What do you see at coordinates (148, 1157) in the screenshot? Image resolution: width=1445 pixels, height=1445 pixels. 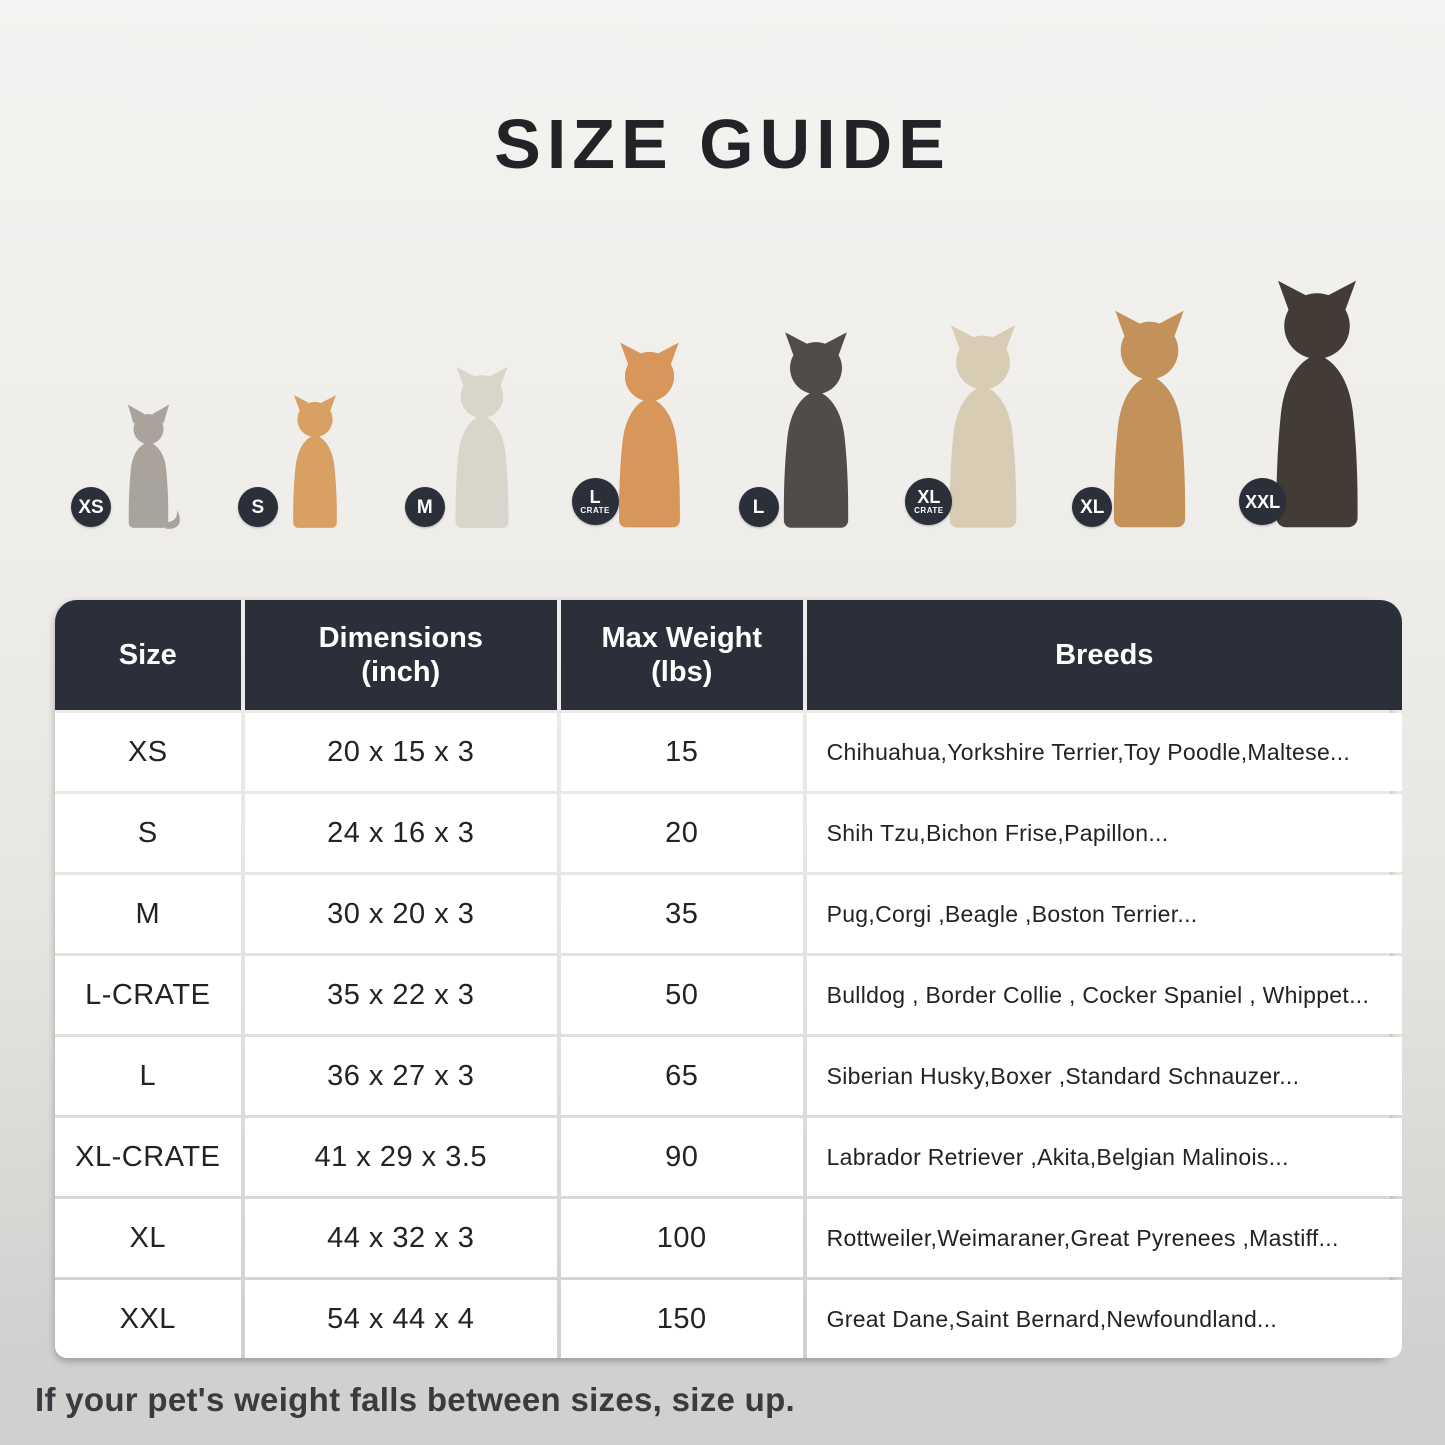 I see `size-value: XL-CRATE` at bounding box center [148, 1157].